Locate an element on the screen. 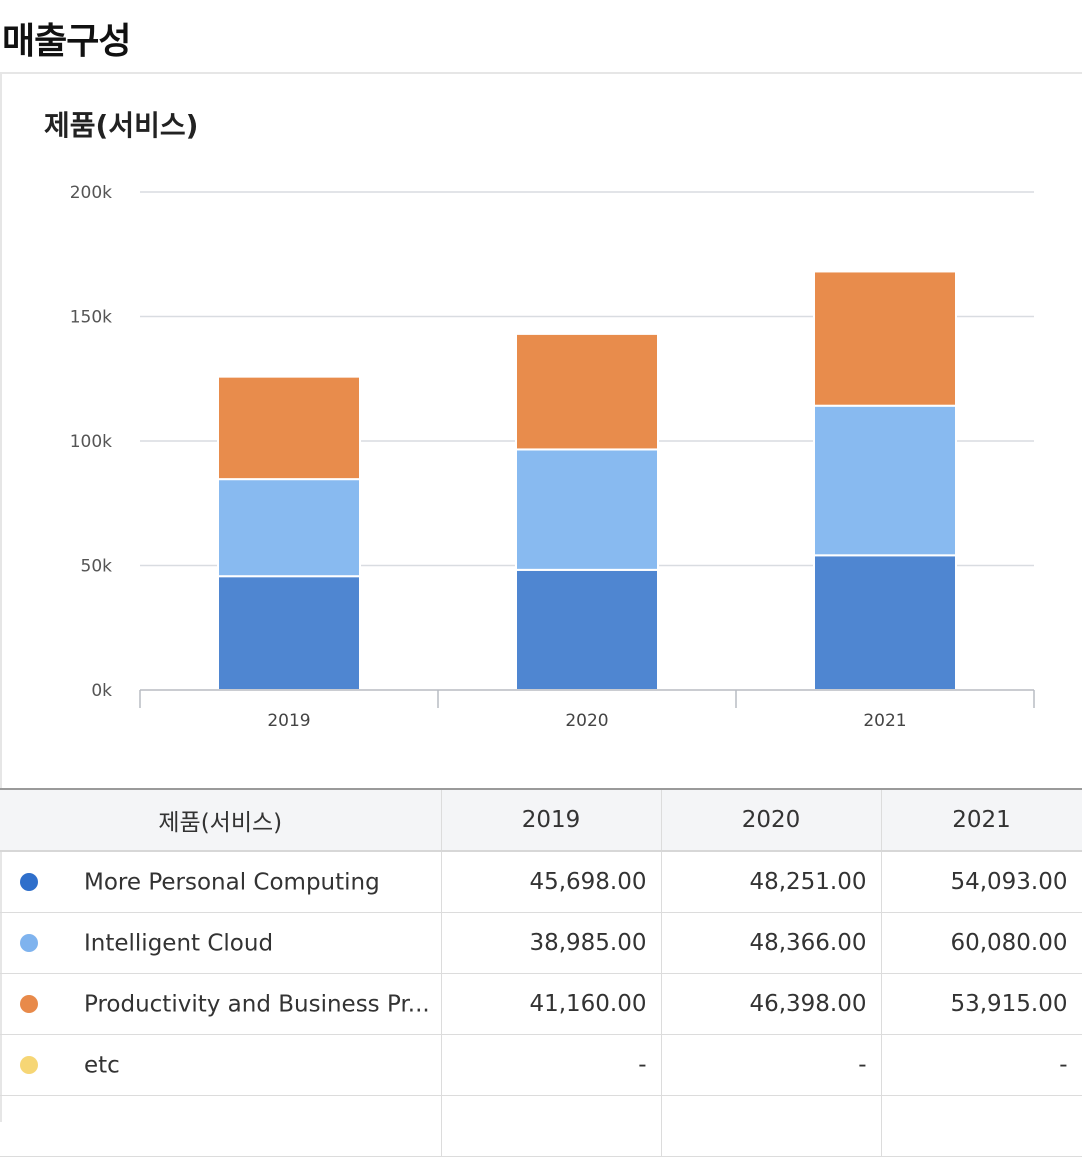 The image size is (1082, 1157). row-label: More Personal Computing is located at coordinates (232, 882).